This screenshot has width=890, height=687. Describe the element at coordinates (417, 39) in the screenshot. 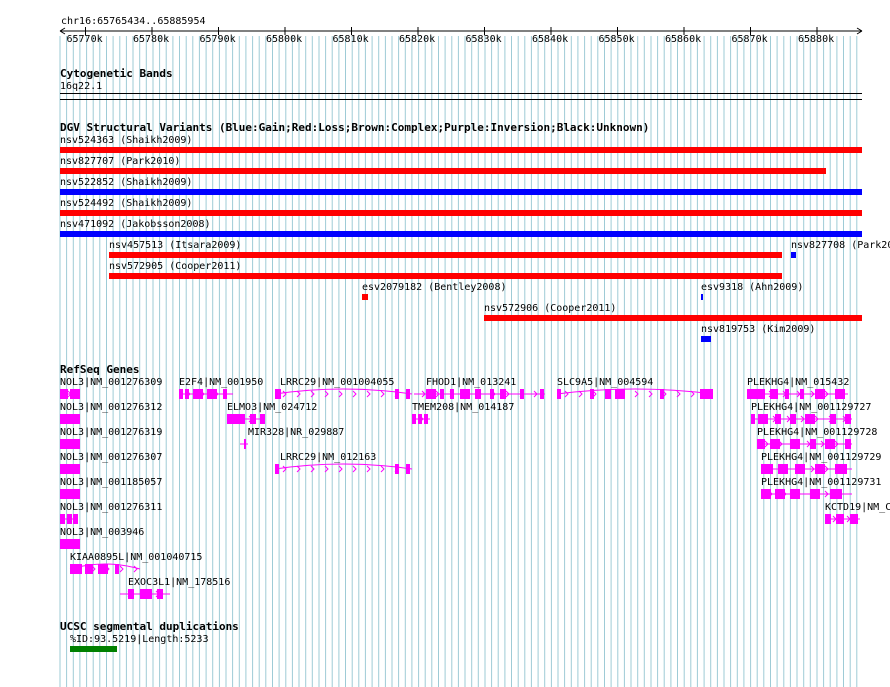

I see `ruler-tick-label: 65820k` at that location.